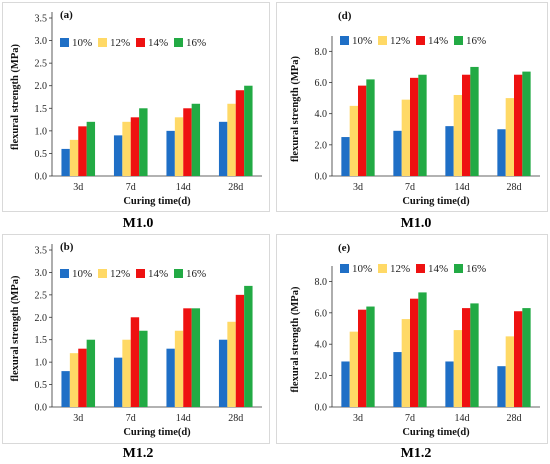 The height and width of the screenshot is (464, 550). What do you see at coordinates (41, 41) in the screenshot?
I see `y-tick-label: 3.0` at bounding box center [41, 41].